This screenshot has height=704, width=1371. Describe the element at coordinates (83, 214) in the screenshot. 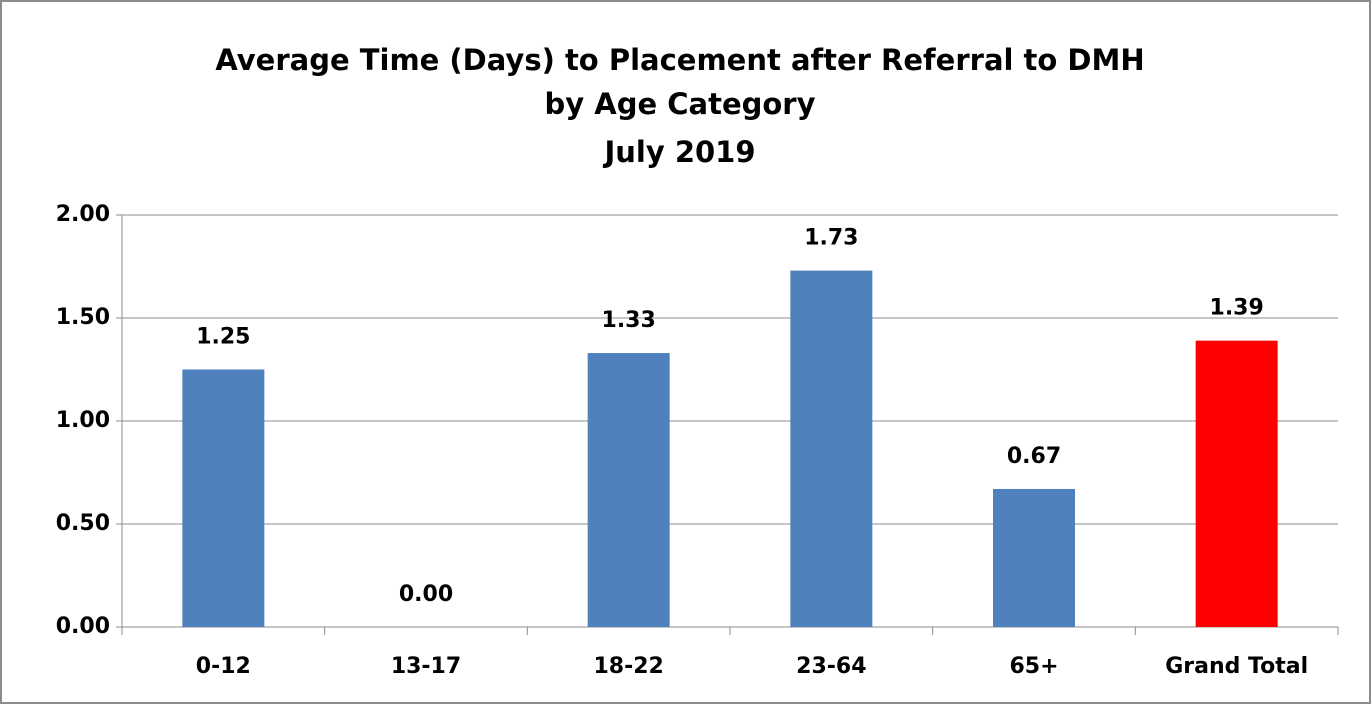

I see `y-tick-label: 2.00` at that location.